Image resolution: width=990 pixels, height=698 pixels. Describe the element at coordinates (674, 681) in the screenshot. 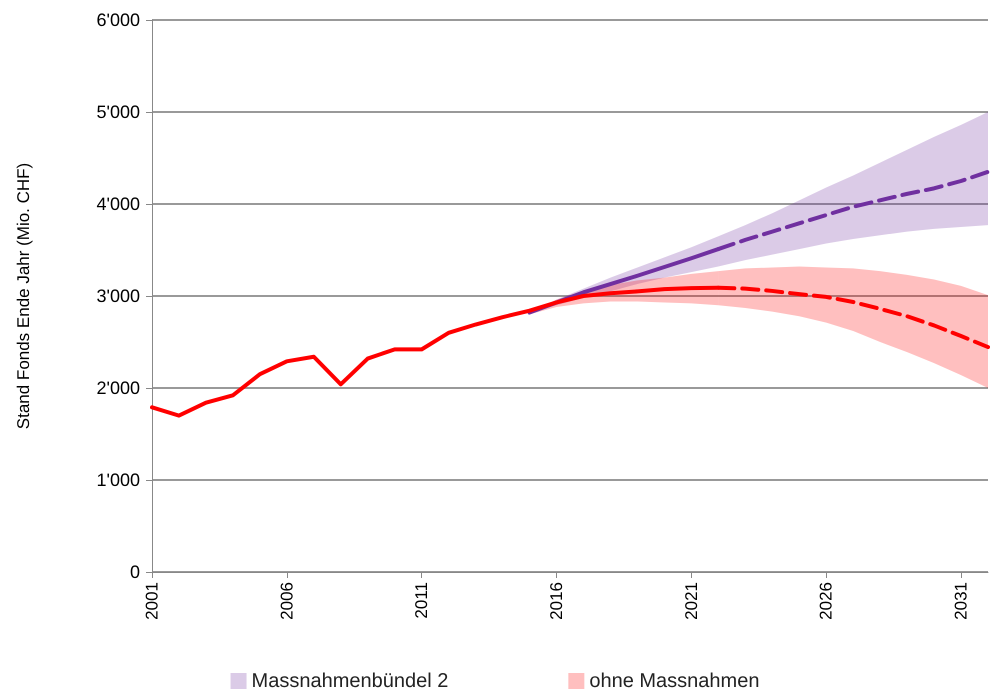

I see `legend-label: ohne Massnahmen` at that location.